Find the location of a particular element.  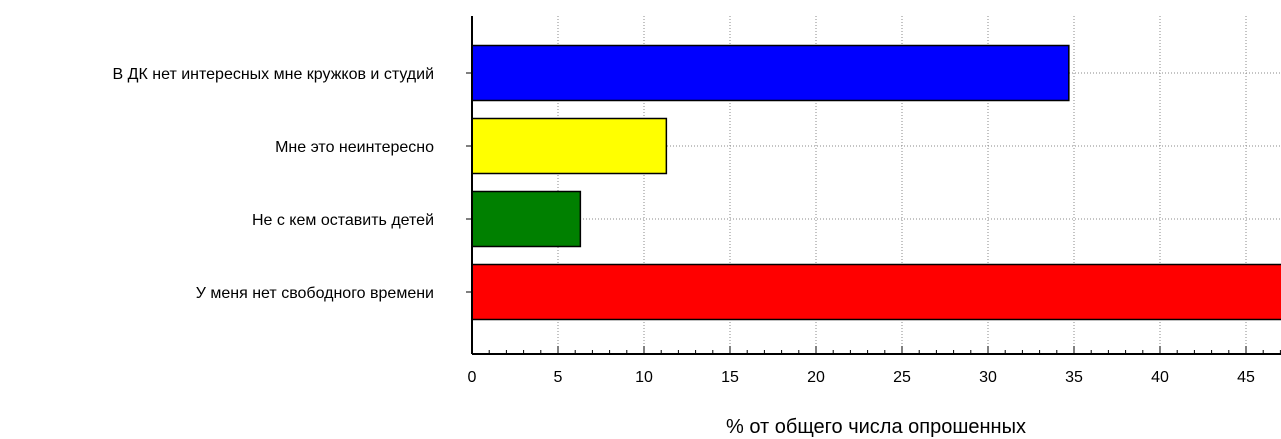

x-tick-label: 45 is located at coordinates (1246, 377).